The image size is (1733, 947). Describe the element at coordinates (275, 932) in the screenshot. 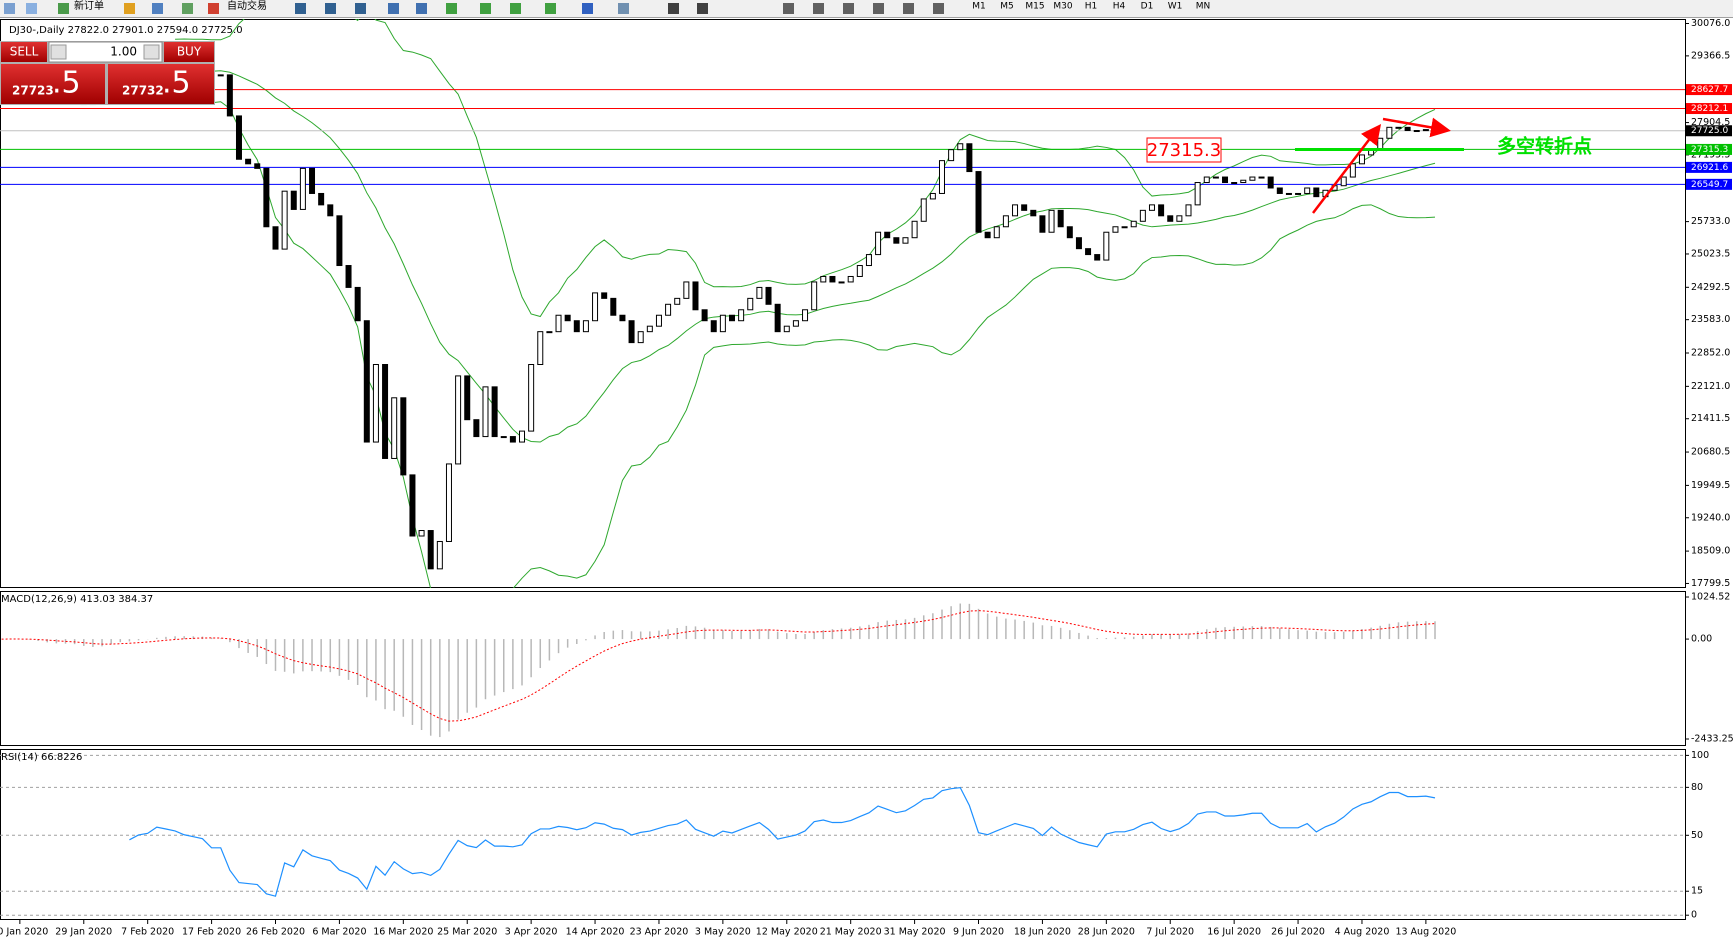

I see `x-tick-label: 26 Feb 2020` at that location.